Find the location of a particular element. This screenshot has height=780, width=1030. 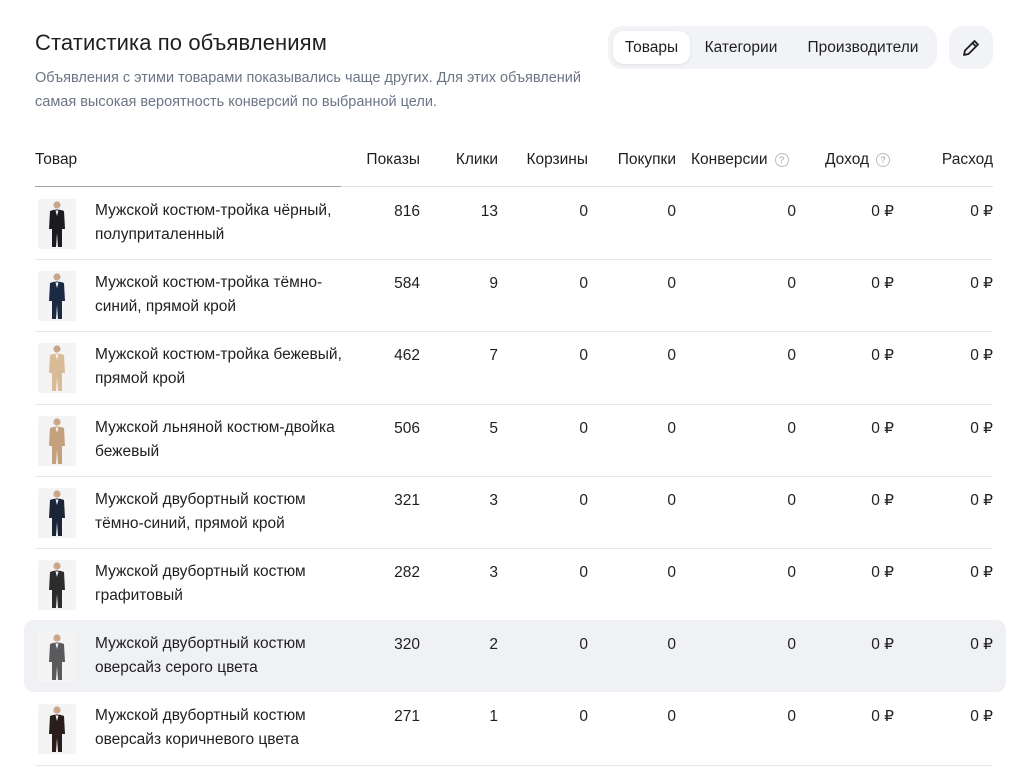

table-header-divider is located at coordinates (514, 186).